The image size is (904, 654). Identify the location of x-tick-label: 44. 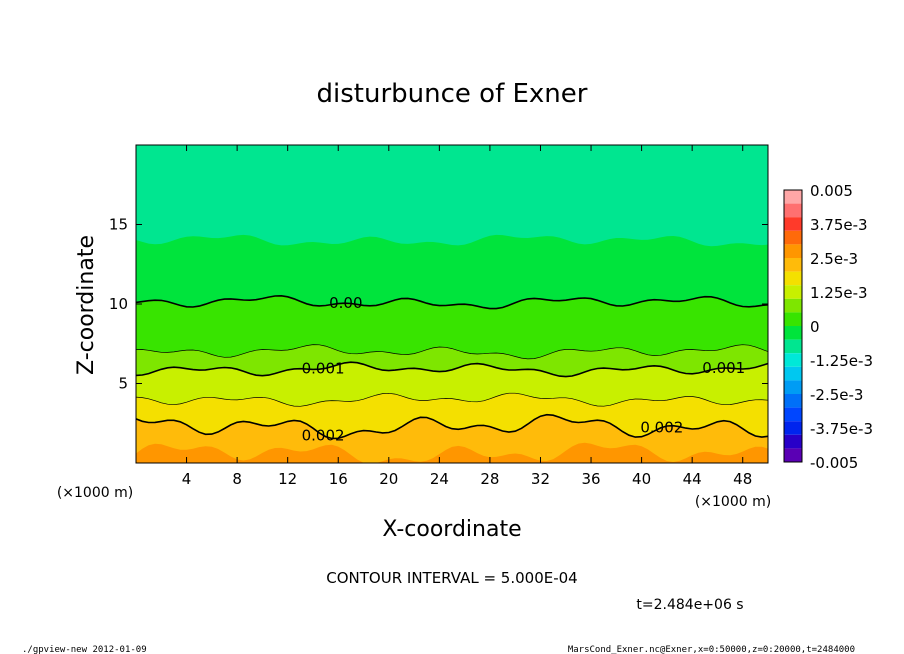
(692, 479).